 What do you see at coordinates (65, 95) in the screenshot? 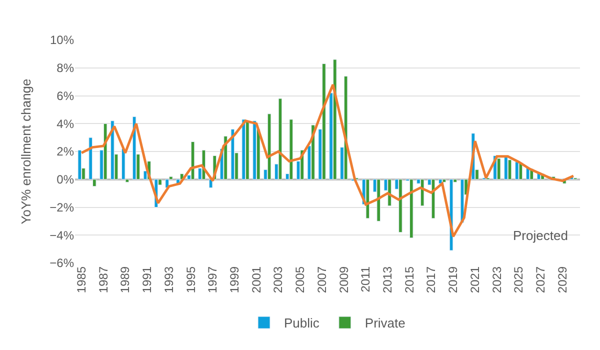
I see `y-tick-label: 6%` at bounding box center [65, 95].